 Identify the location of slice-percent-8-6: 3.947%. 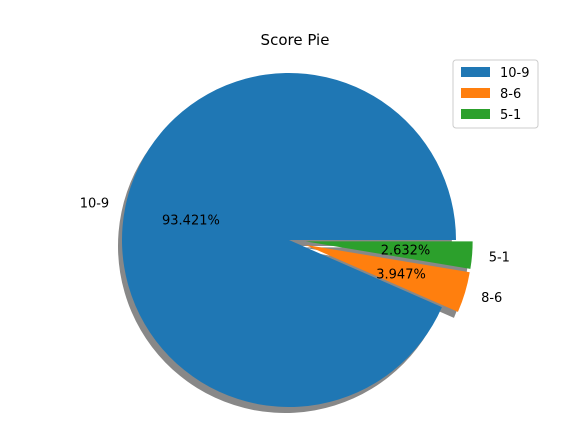
(401, 274).